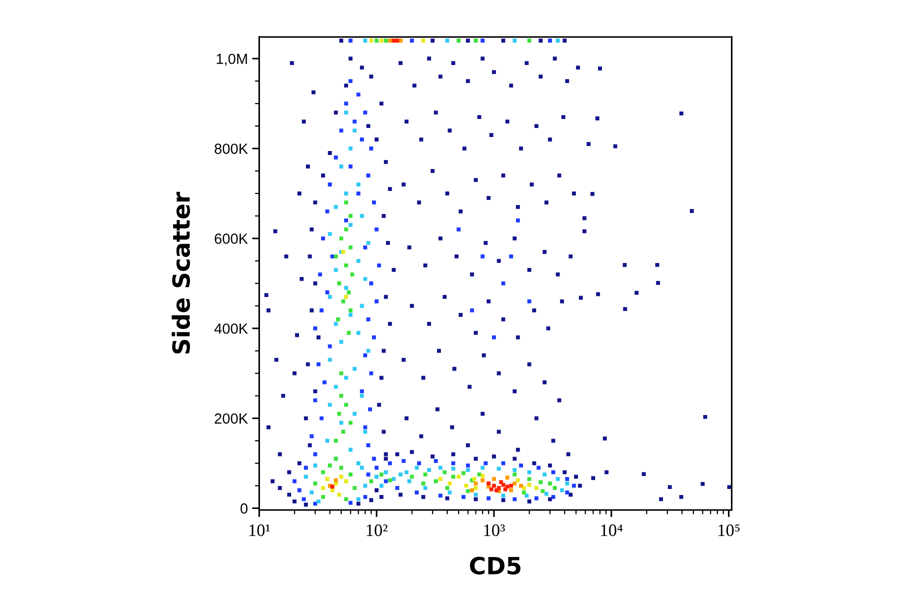 The width and height of the screenshot is (900, 594). What do you see at coordinates (231, 60) in the screenshot?
I see `y-tick-label: 1,0M` at bounding box center [231, 60].